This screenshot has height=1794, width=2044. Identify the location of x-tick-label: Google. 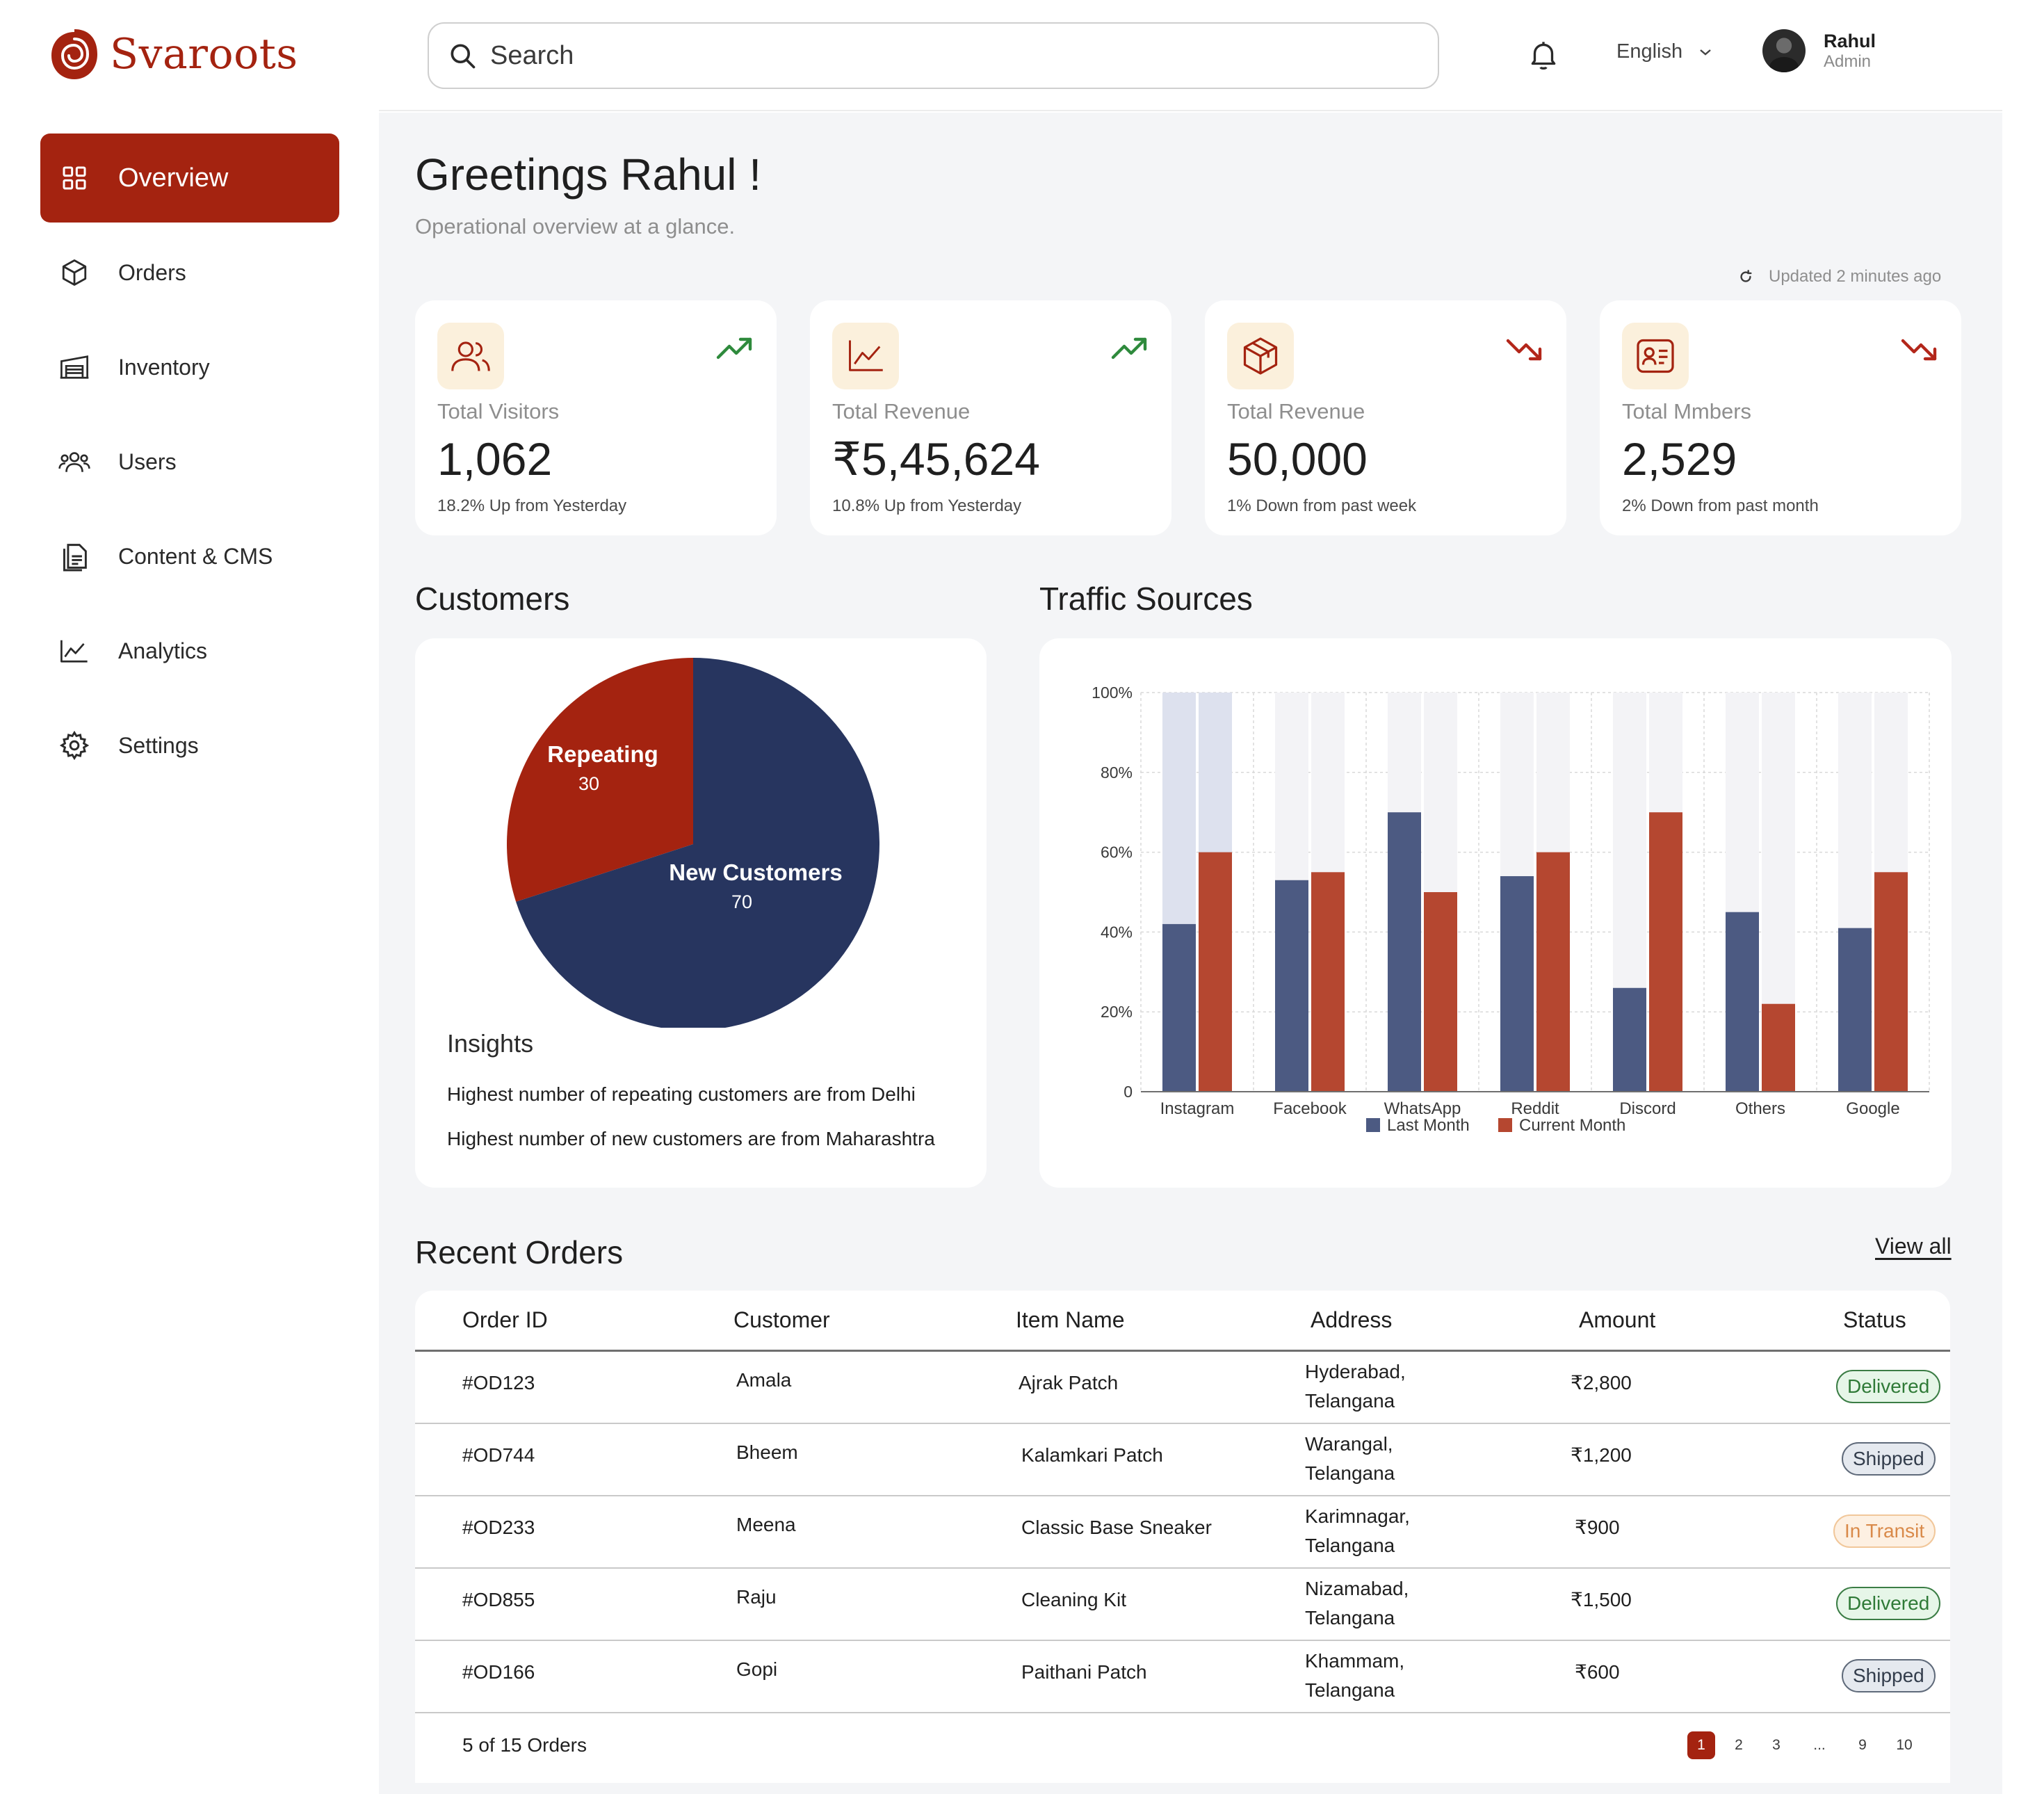
(1872, 1108).